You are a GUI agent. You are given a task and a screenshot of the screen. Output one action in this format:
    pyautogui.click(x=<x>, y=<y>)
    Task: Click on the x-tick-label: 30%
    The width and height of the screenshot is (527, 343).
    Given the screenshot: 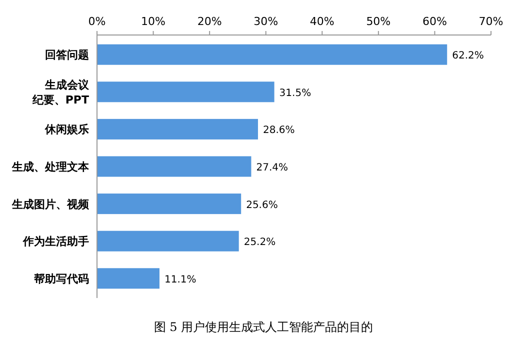 What is the action you would take?
    pyautogui.click(x=266, y=21)
    